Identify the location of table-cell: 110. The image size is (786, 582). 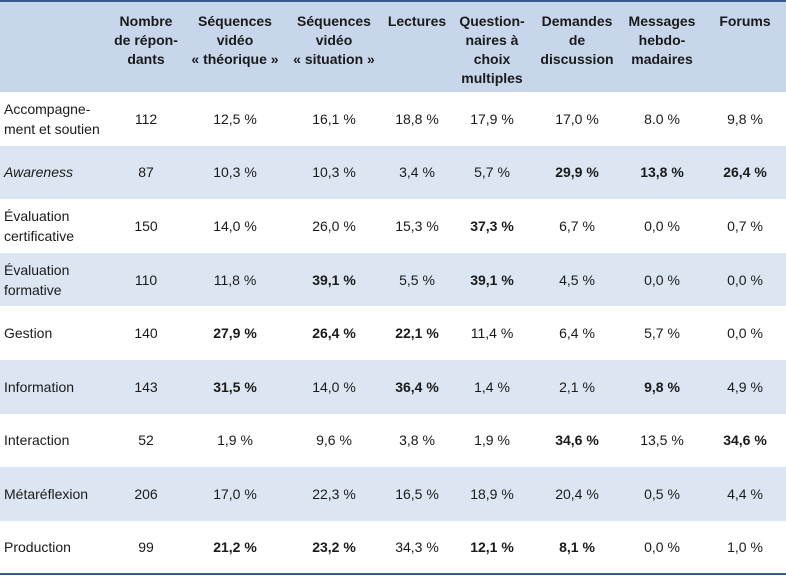
(146, 279).